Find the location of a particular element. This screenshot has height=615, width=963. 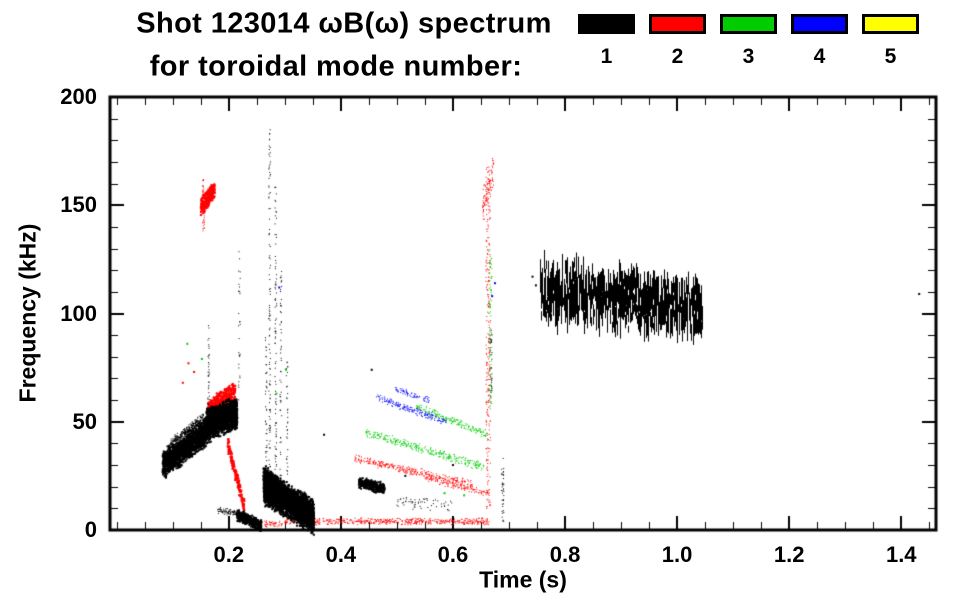

mode-legend: 1 2 3 4 5 is located at coordinates (748, 41).